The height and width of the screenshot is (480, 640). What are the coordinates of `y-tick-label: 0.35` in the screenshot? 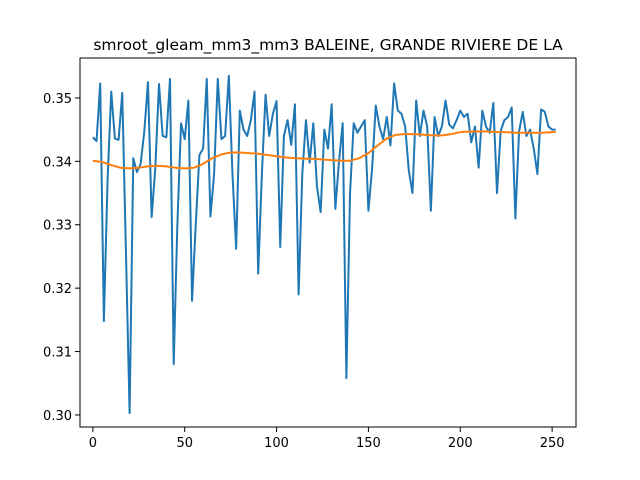 It's located at (57, 99).